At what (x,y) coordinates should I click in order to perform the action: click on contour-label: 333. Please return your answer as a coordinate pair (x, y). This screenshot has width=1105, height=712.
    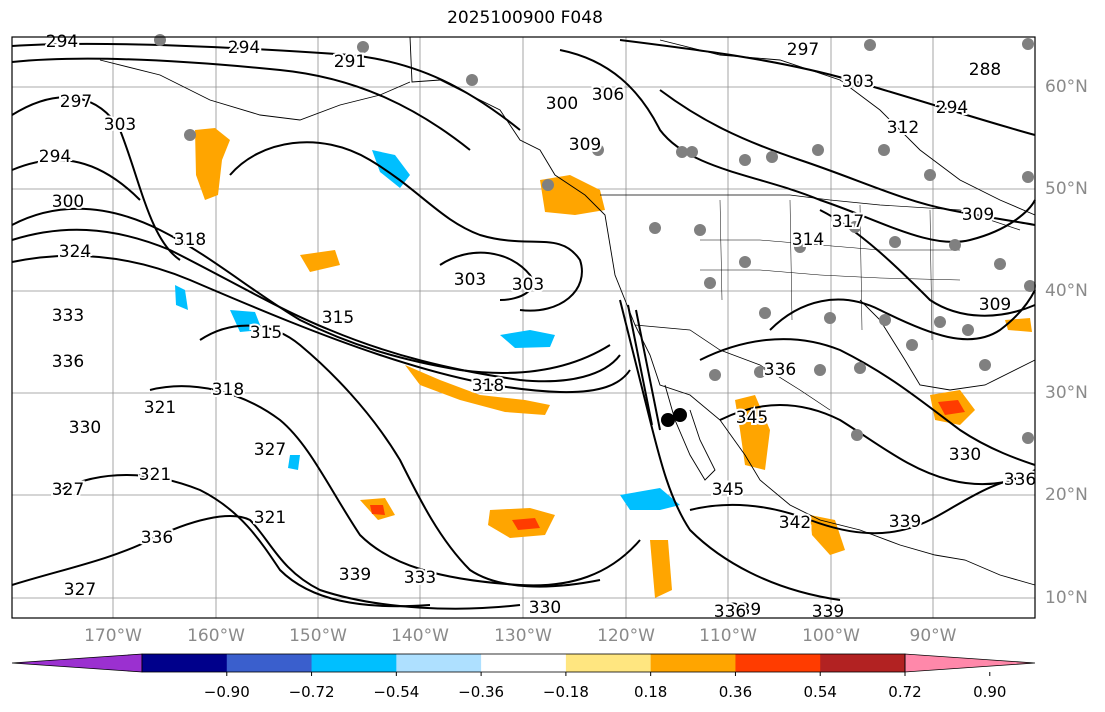
    Looking at the image, I should click on (420, 578).